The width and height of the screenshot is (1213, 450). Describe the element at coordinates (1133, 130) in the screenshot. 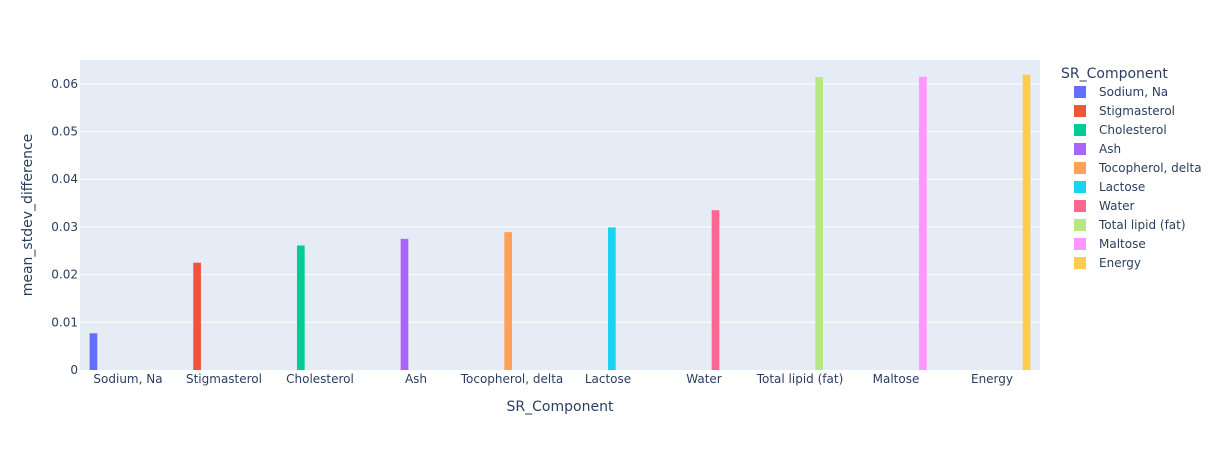

I see `legend-label: Cholesterol` at that location.